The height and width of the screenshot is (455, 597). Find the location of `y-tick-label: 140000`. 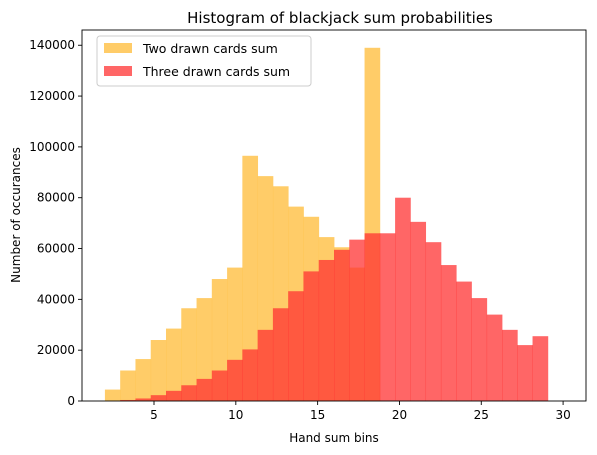

y-tick-label: 140000 is located at coordinates (52, 45).